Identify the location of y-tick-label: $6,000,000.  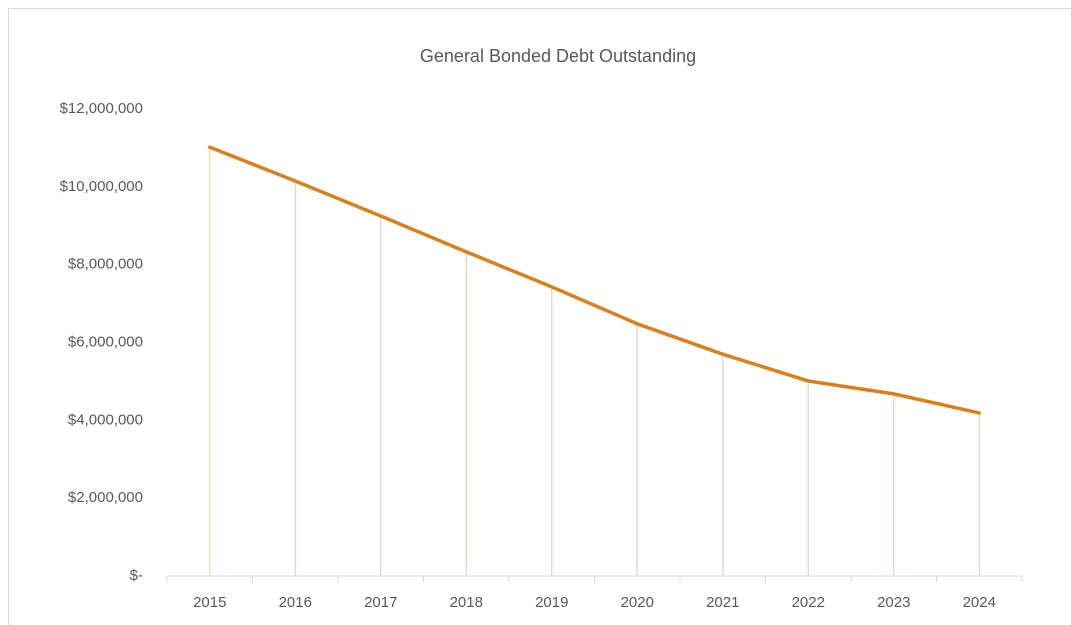
(105, 341).